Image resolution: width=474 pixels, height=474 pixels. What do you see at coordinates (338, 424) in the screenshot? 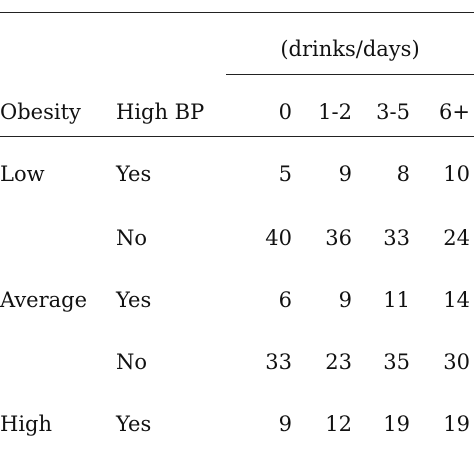
I see `table-row-4-value-1: 12` at bounding box center [338, 424].